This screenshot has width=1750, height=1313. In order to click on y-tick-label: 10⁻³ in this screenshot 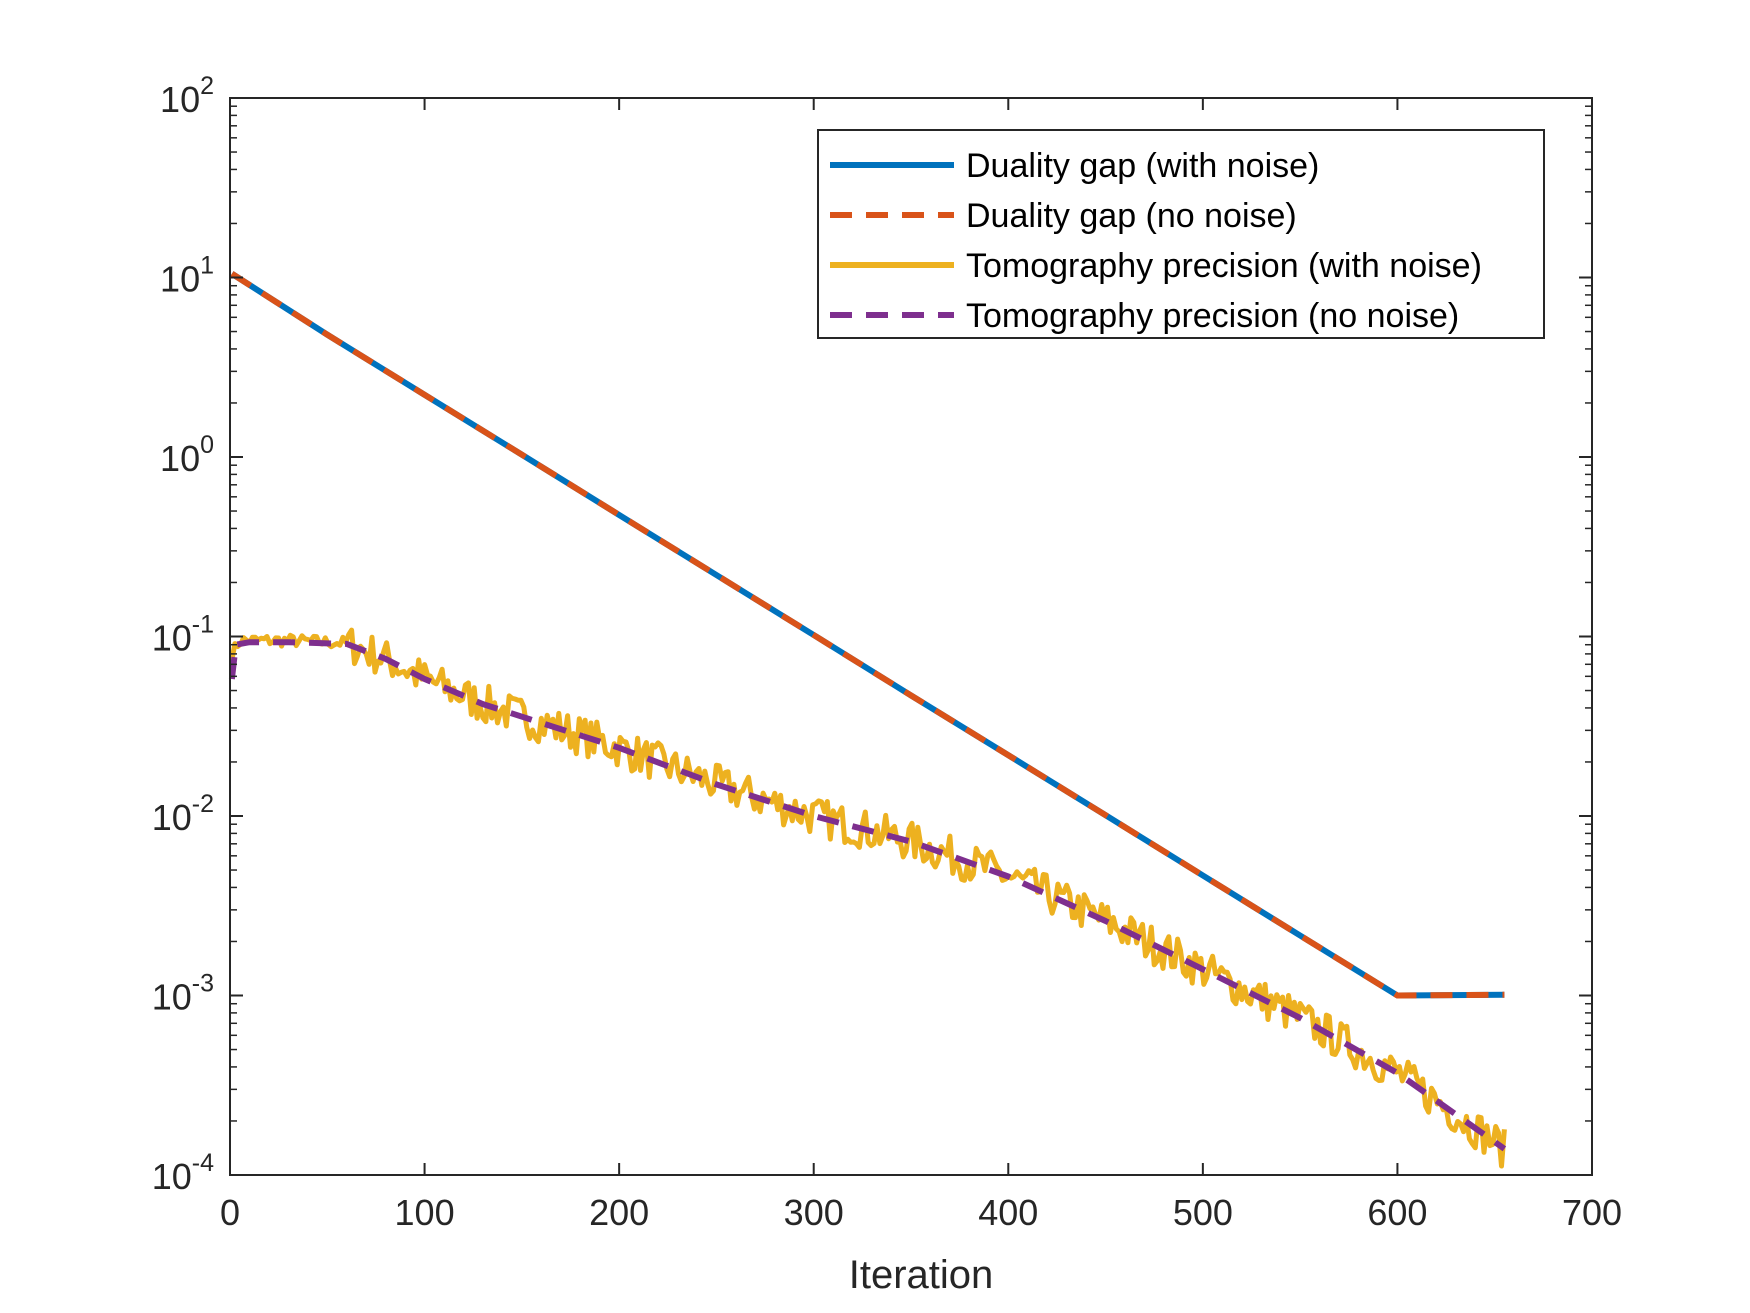, I will do `click(183, 994)`.